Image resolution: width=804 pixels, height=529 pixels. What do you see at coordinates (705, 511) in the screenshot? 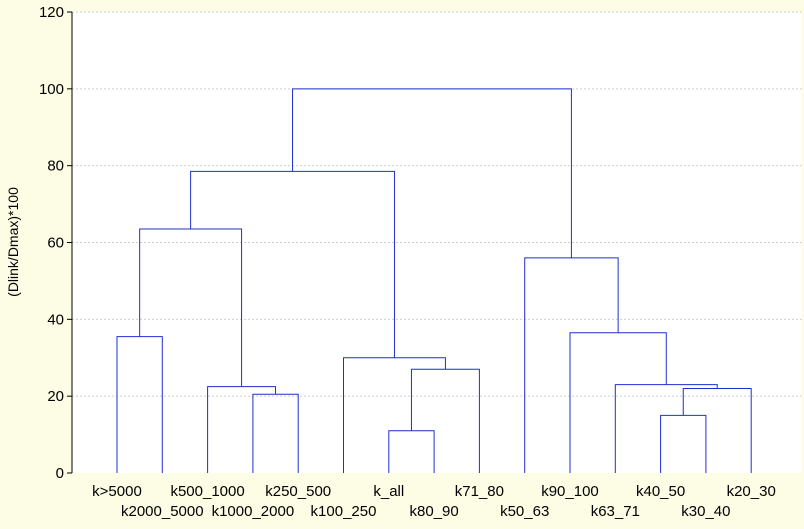
I see `leaf-label: k30_40` at bounding box center [705, 511].